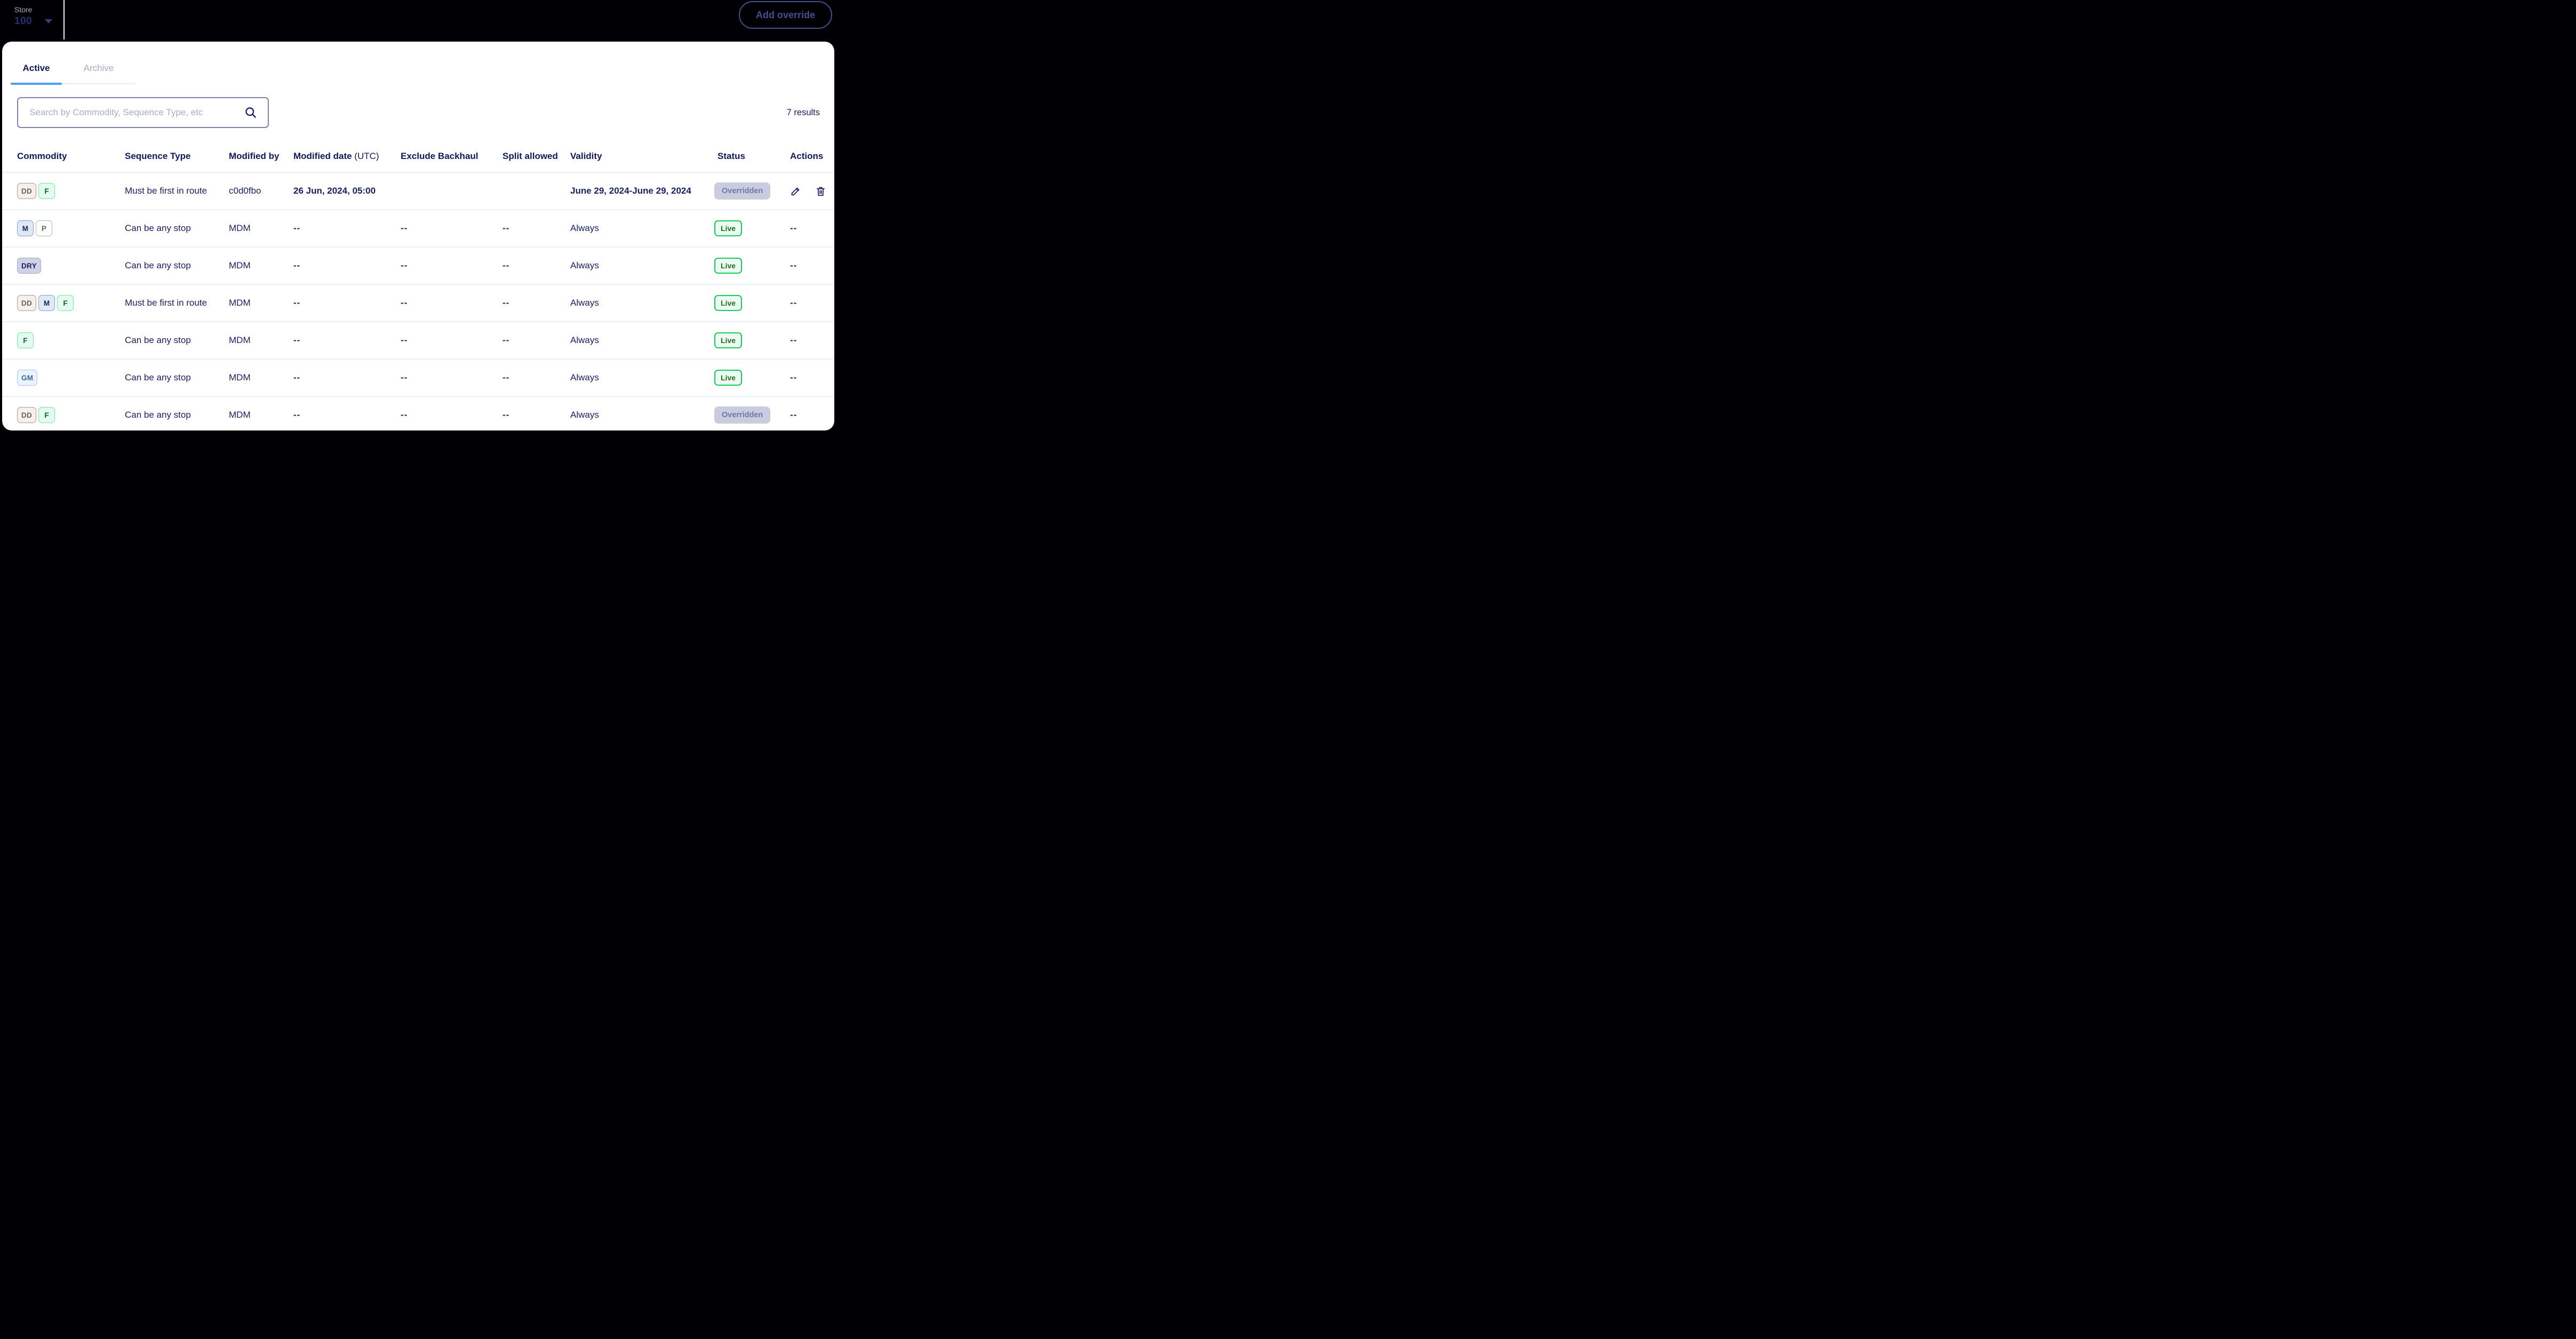 The image size is (2576, 1339). I want to click on tab-active: Active, so click(36, 68).